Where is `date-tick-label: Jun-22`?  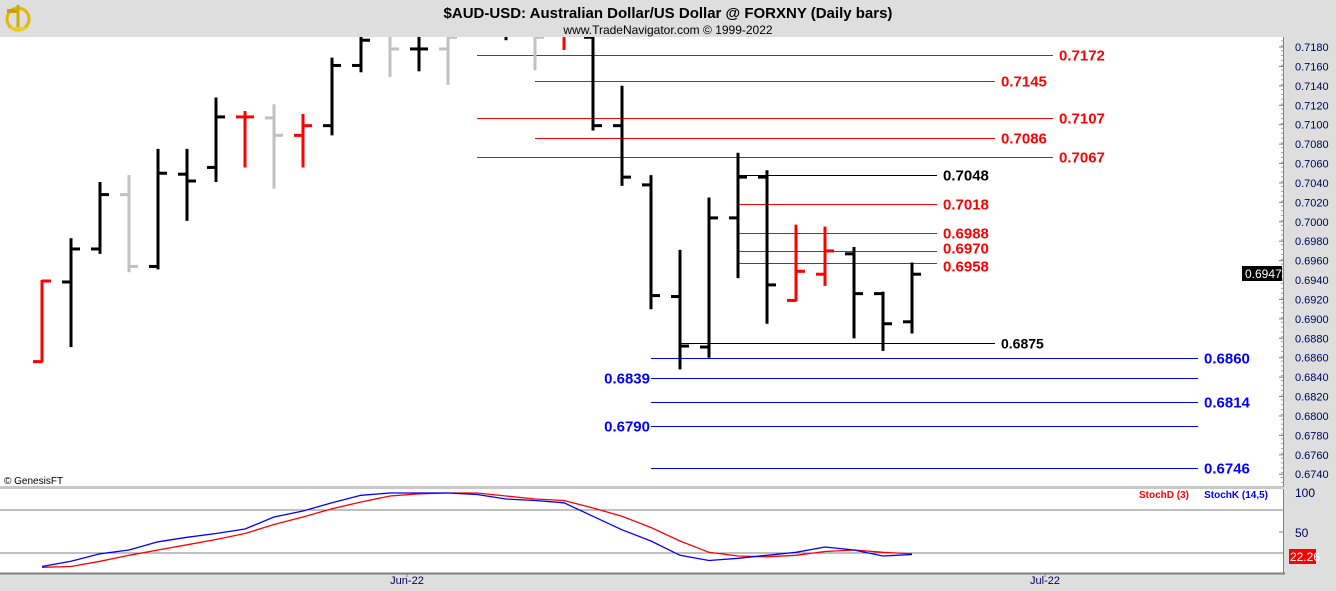
date-tick-label: Jun-22 is located at coordinates (407, 581).